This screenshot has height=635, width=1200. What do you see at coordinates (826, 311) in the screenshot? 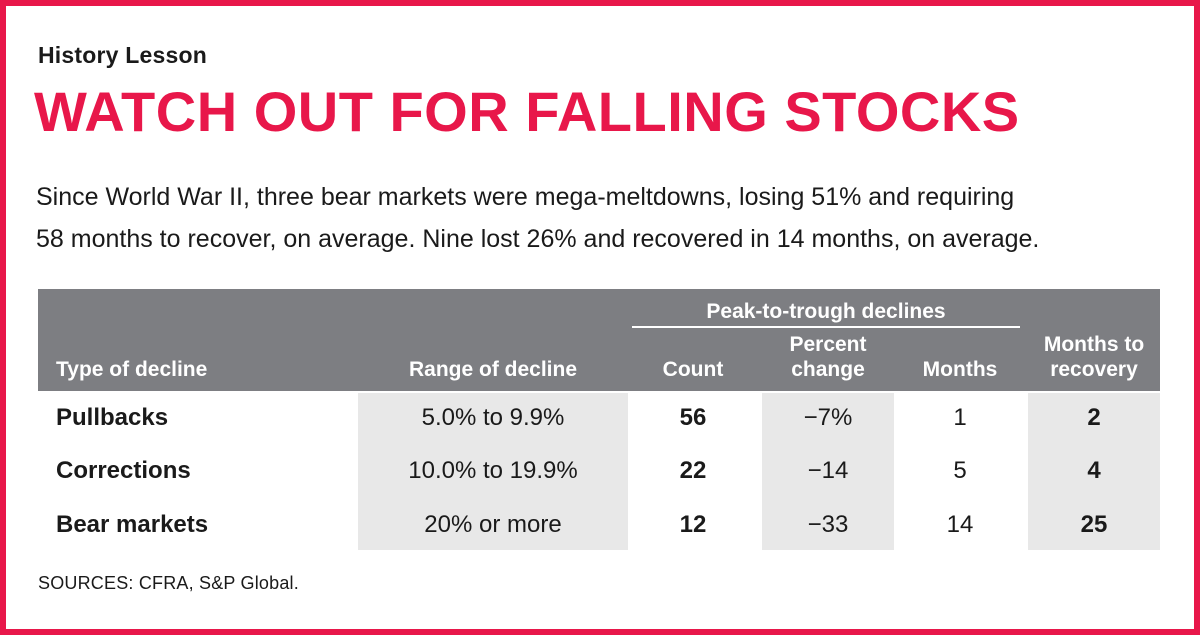
I see `header-peak-to-trough-group: Peak-to-trough declines` at bounding box center [826, 311].